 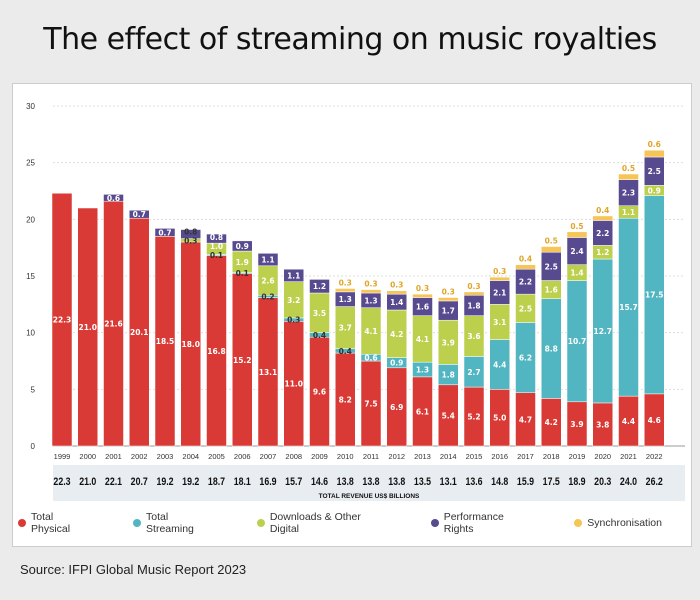 What do you see at coordinates (216, 351) in the screenshot?
I see `data-label: 16.8` at bounding box center [216, 351].